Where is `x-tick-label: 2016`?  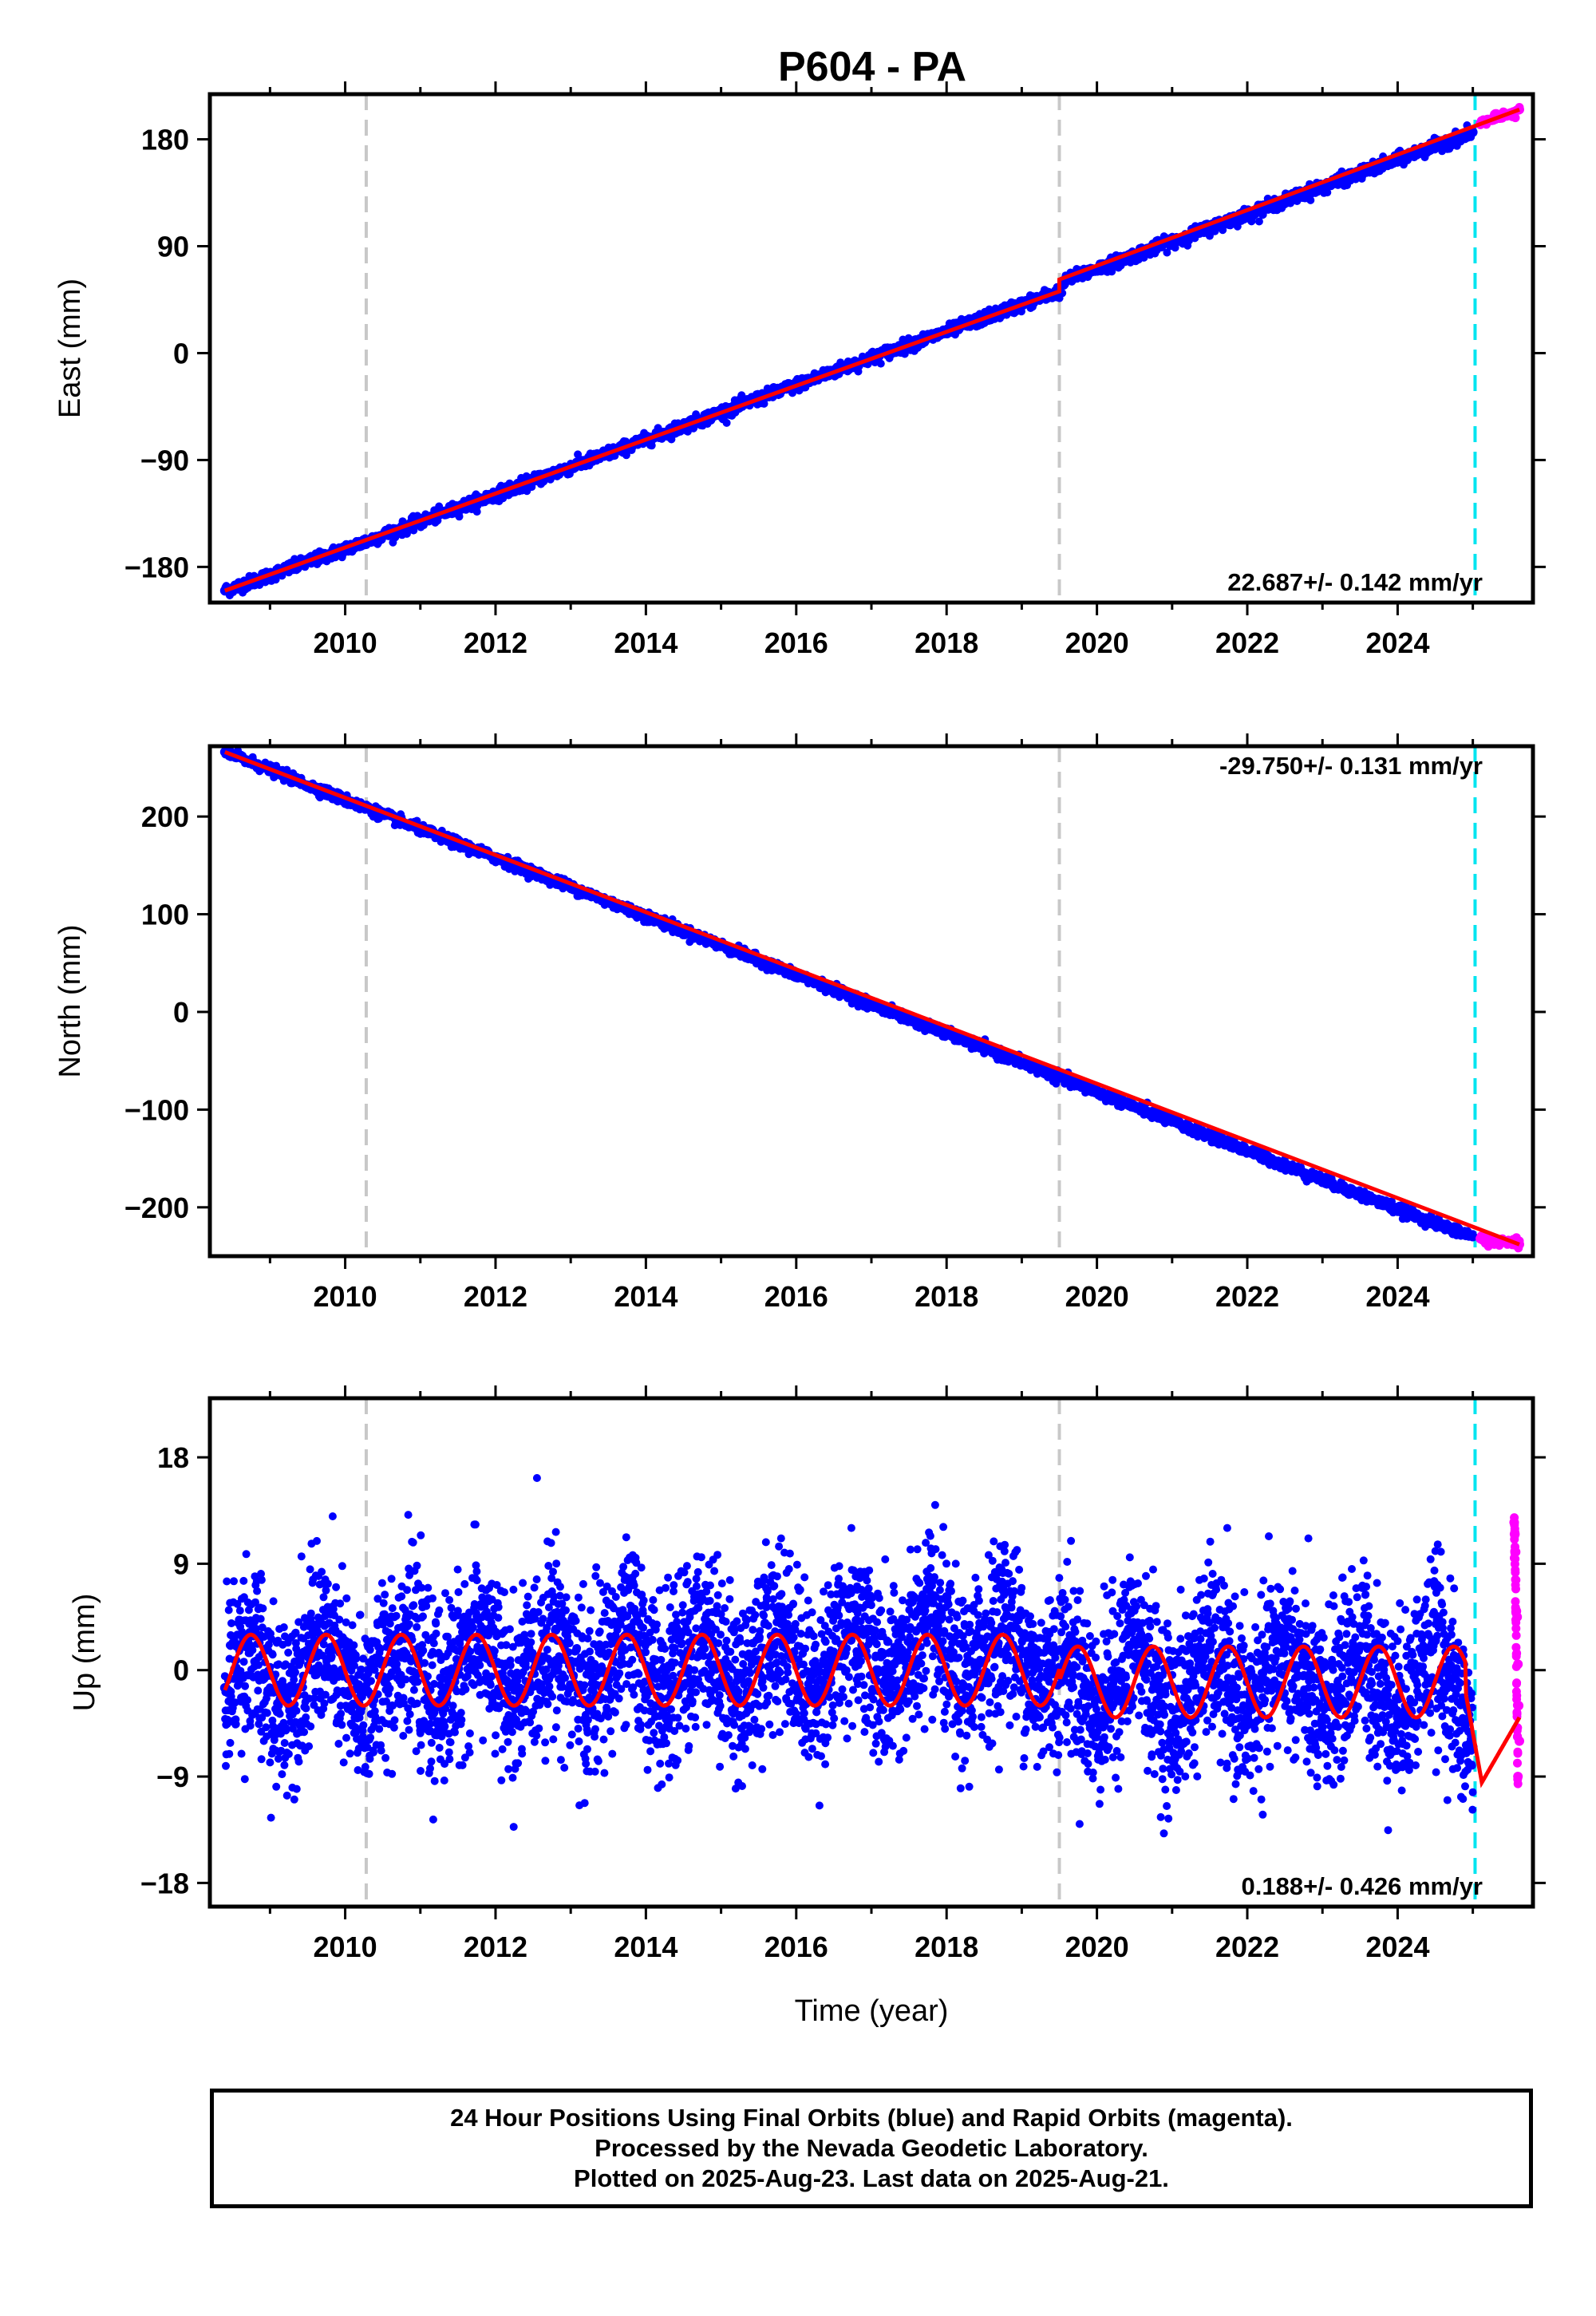 x-tick-label: 2016 is located at coordinates (796, 642).